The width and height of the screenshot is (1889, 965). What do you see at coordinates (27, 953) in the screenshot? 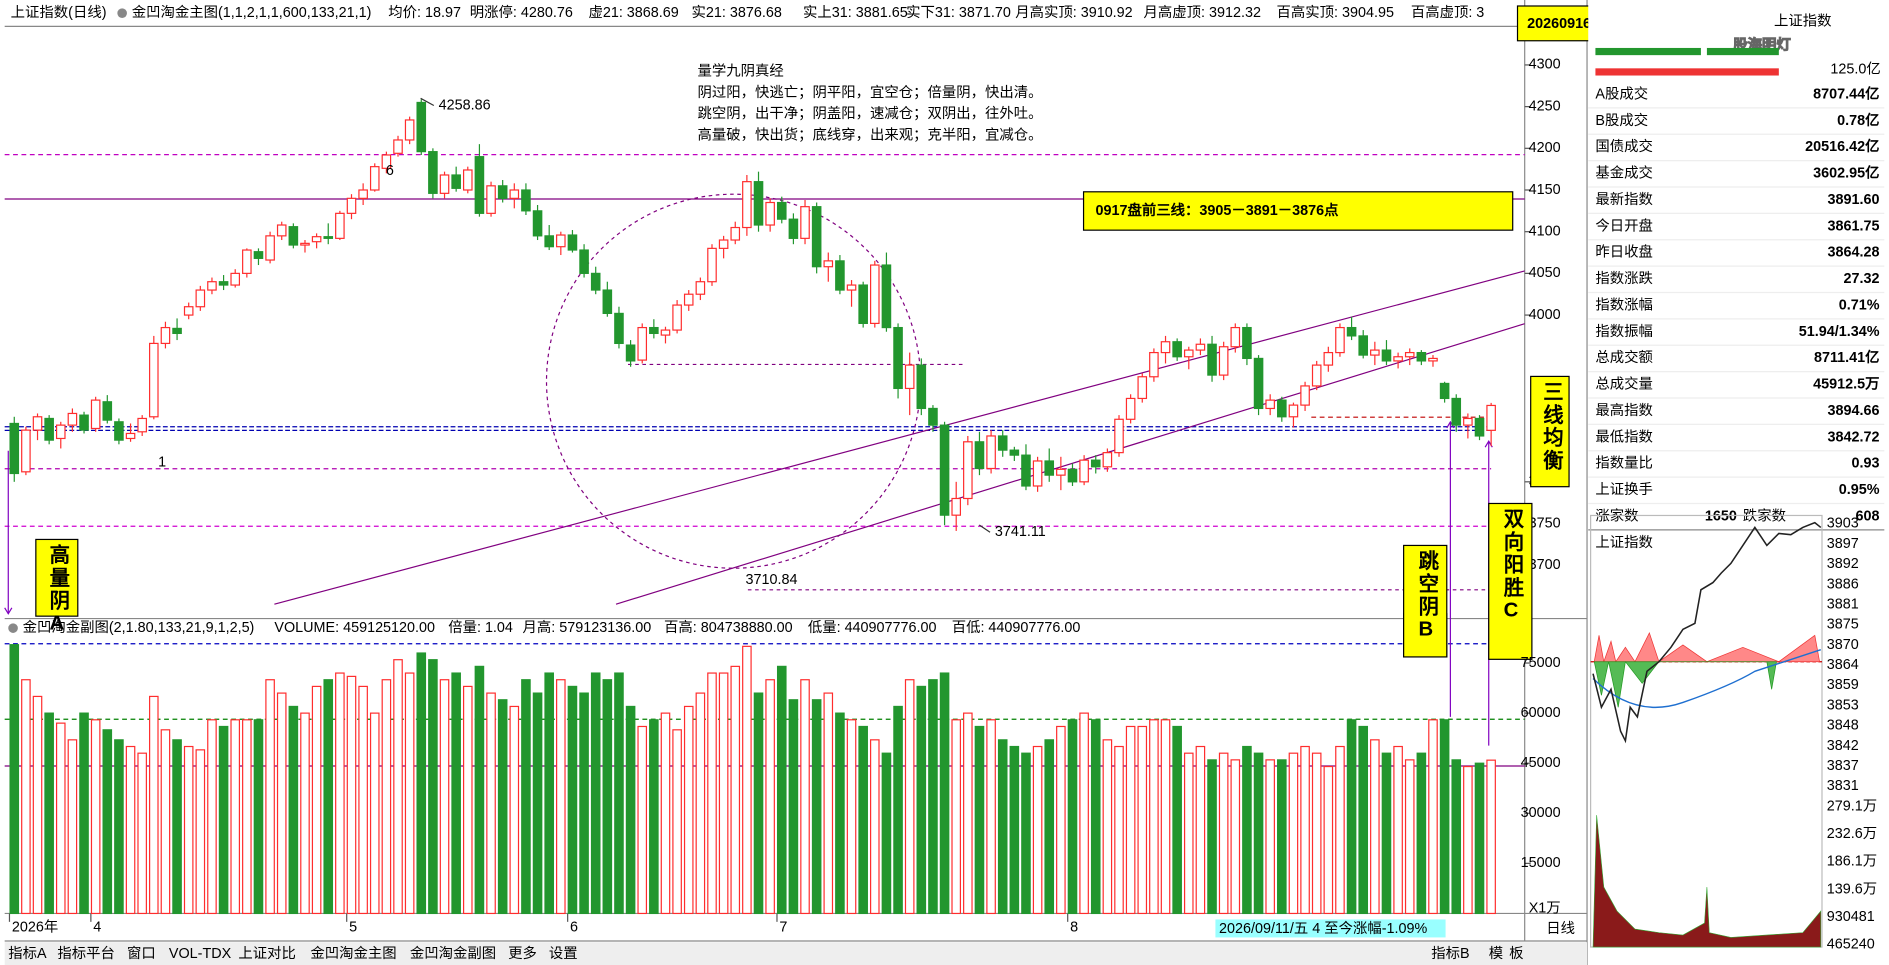
I see `tab: 指标A` at bounding box center [27, 953].